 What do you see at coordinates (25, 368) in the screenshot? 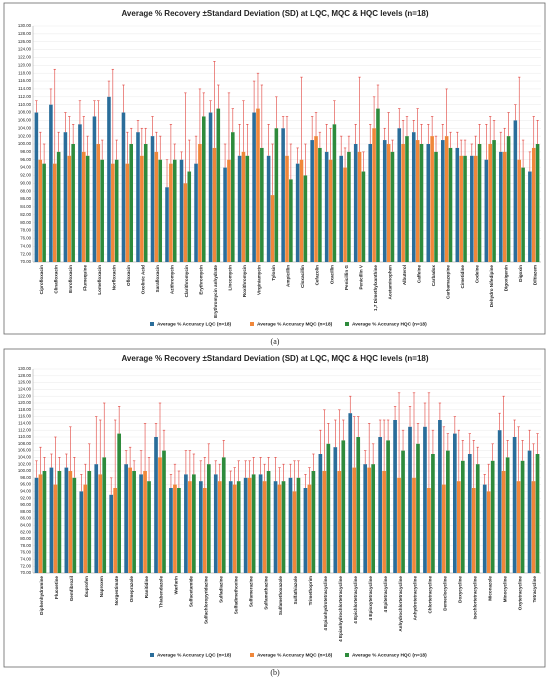
I see `y-tick-label: 130.00` at bounding box center [25, 368].